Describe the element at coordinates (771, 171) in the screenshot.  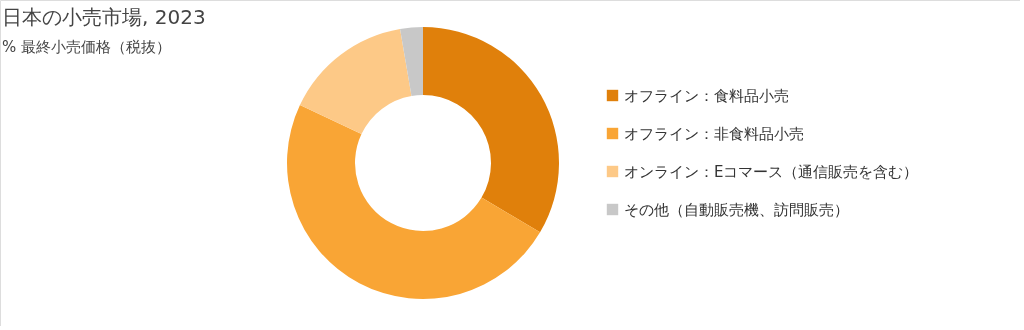
I see `legend-label: オンライン：Eコマース（通信販売を含む）` at that location.